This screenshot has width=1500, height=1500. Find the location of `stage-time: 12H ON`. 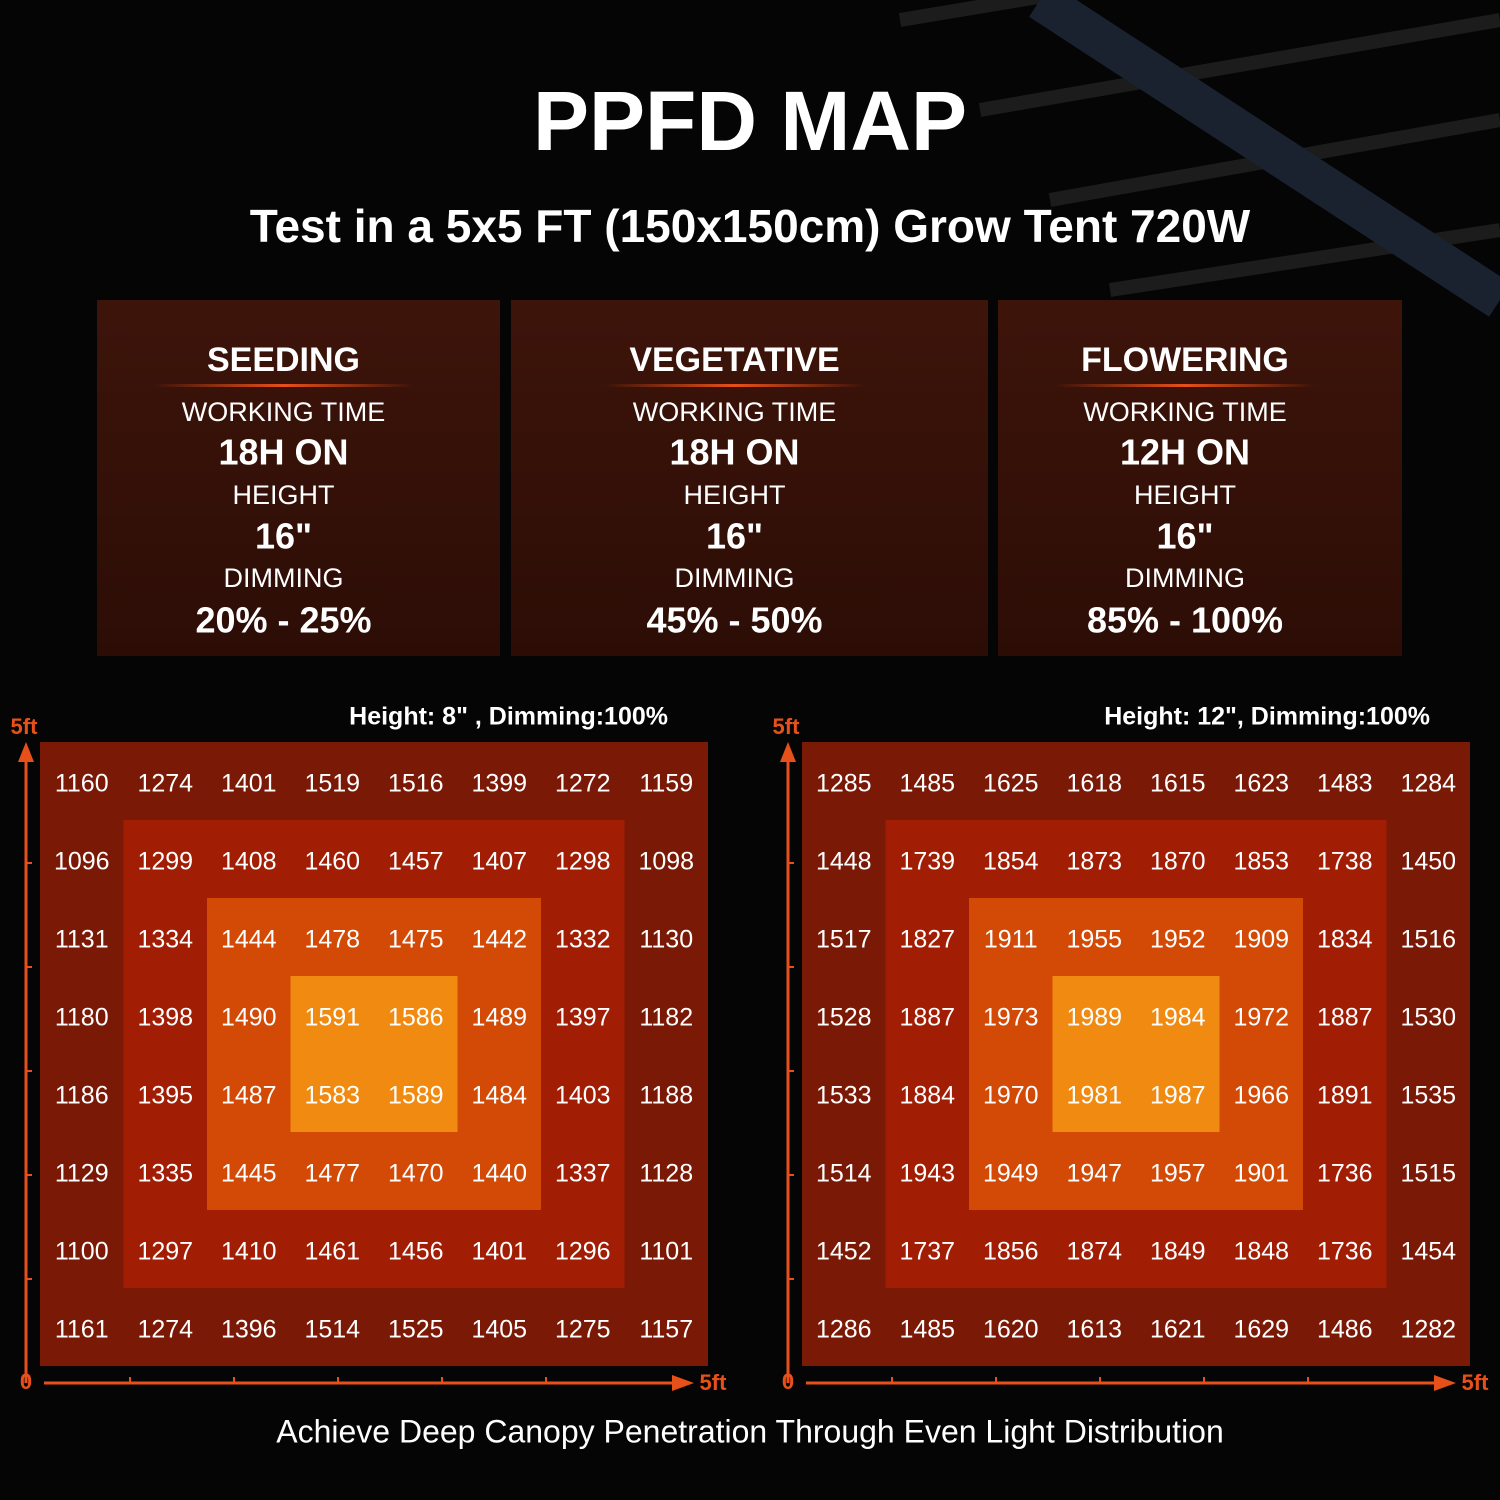

stage-time: 12H ON is located at coordinates (1185, 452).